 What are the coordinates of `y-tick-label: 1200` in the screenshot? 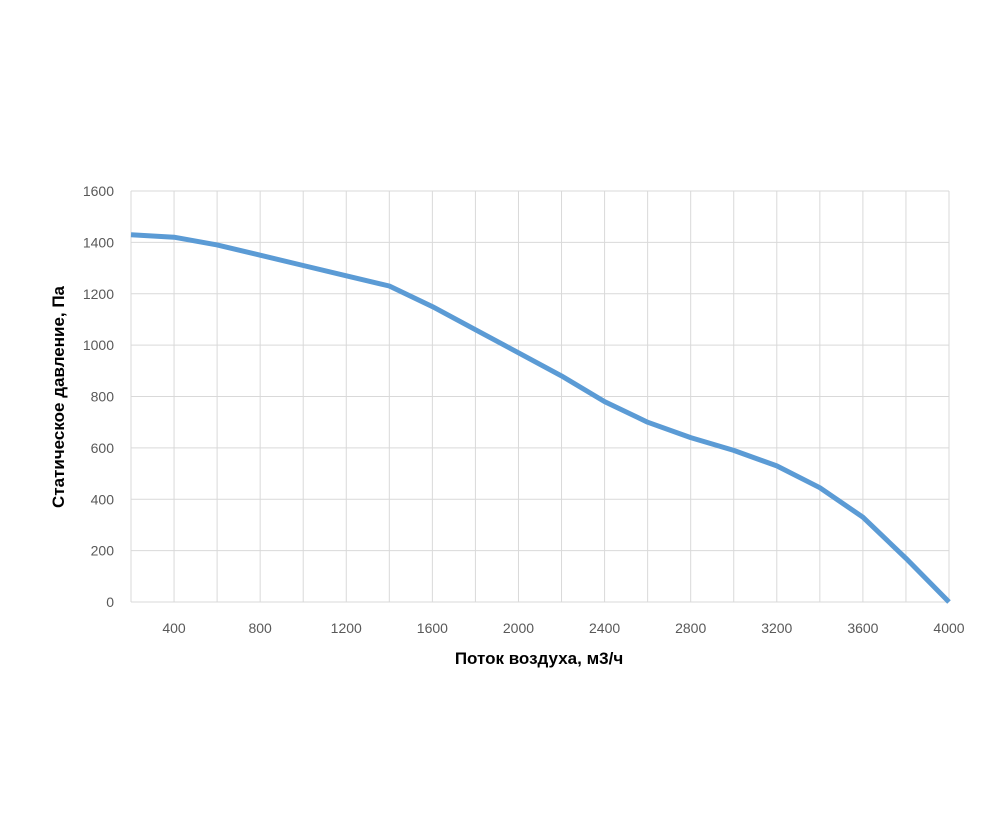 It's located at (98, 294).